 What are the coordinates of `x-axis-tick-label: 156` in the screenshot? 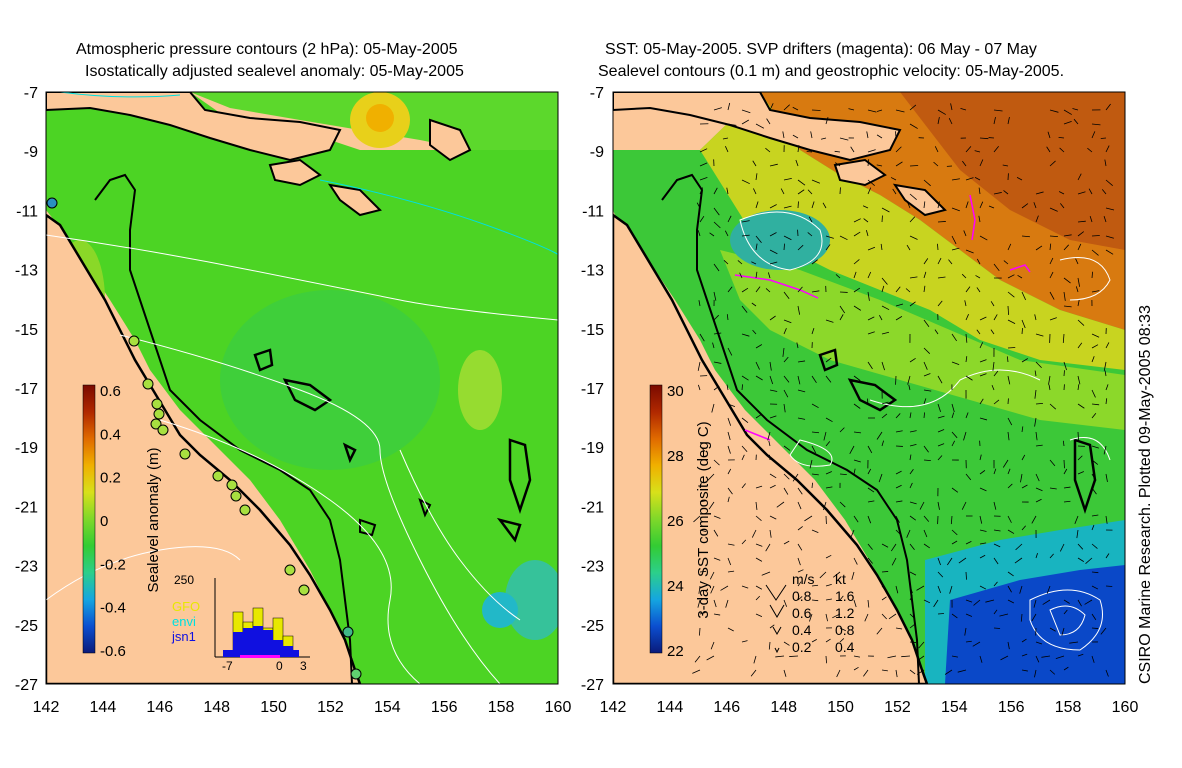 It's located at (444, 707).